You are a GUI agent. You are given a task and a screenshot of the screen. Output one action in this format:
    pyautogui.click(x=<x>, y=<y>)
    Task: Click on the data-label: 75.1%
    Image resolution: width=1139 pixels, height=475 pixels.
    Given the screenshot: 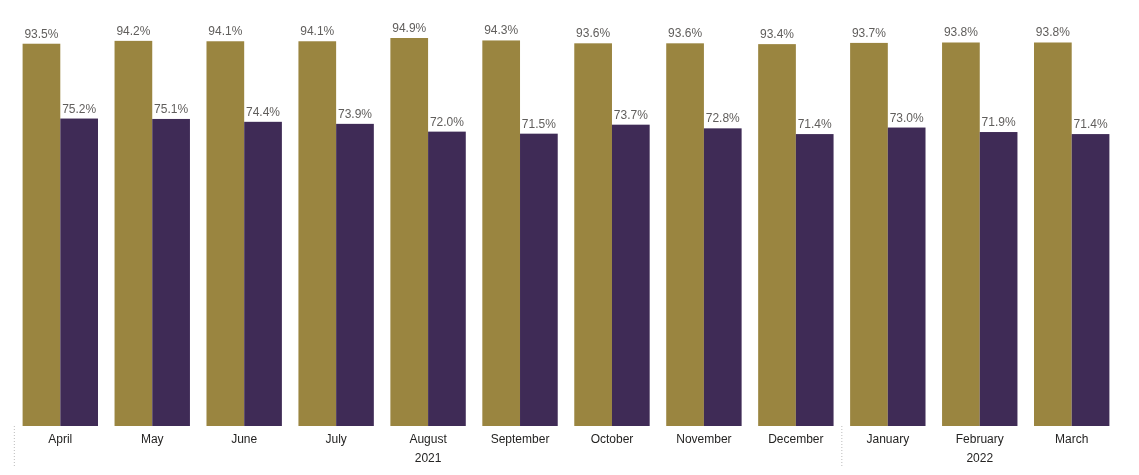 What is the action you would take?
    pyautogui.click(x=171, y=108)
    